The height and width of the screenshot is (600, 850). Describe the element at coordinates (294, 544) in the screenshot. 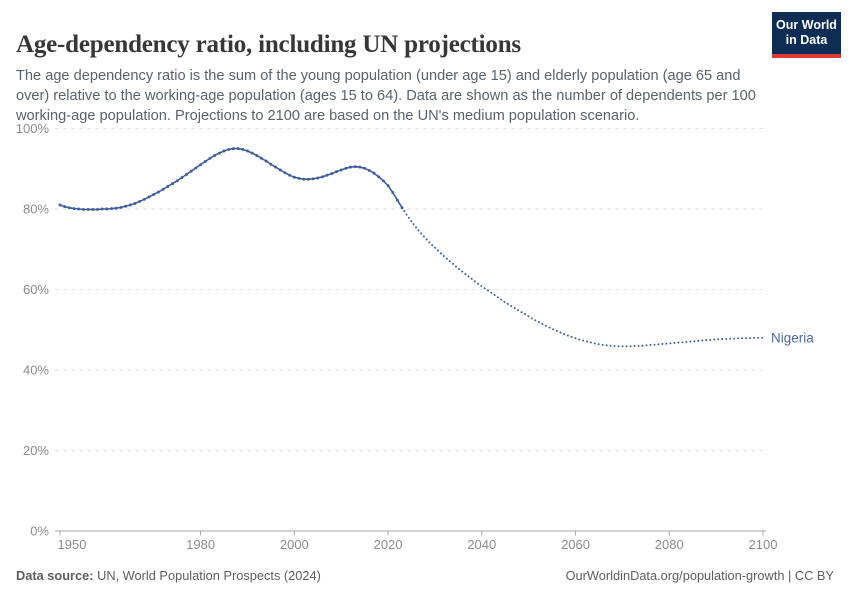

I see `x-tick-label: 2000` at that location.